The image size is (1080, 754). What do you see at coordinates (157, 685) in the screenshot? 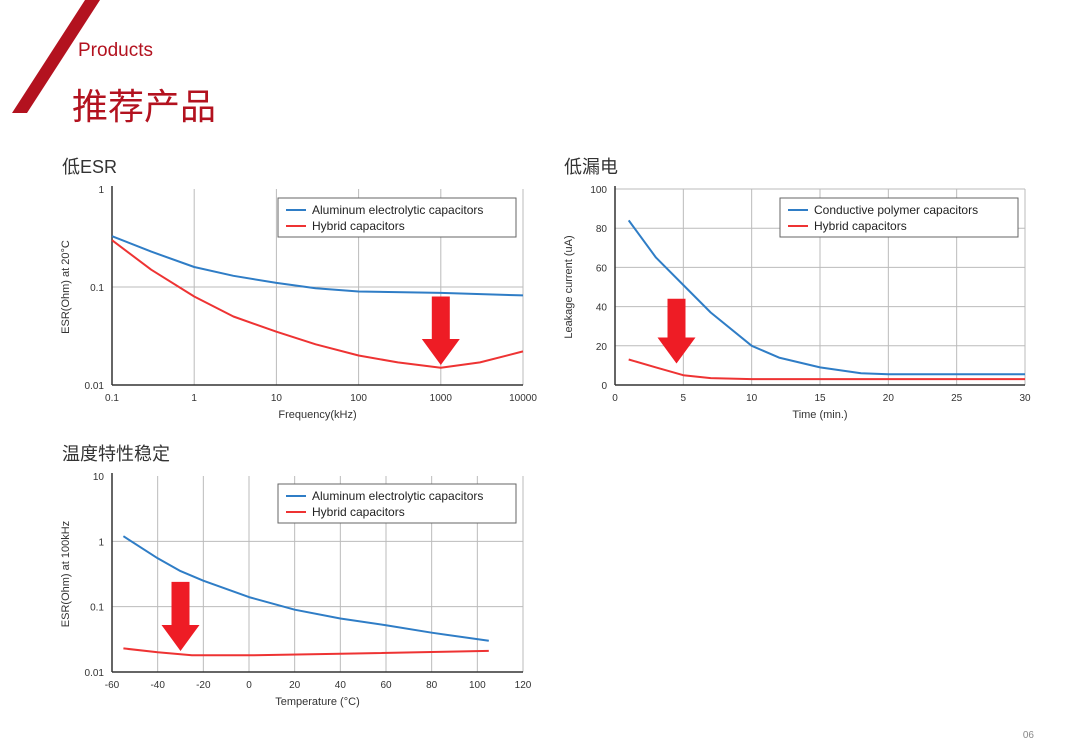
I see `x-tick-label: -40` at bounding box center [157, 685].